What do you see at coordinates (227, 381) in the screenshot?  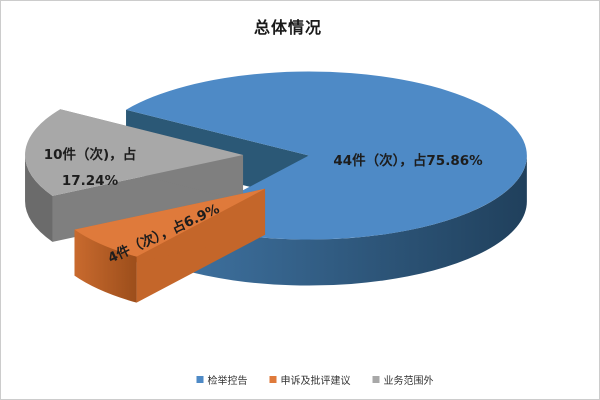 I see `legend-label-0: 检举控告` at bounding box center [227, 381].